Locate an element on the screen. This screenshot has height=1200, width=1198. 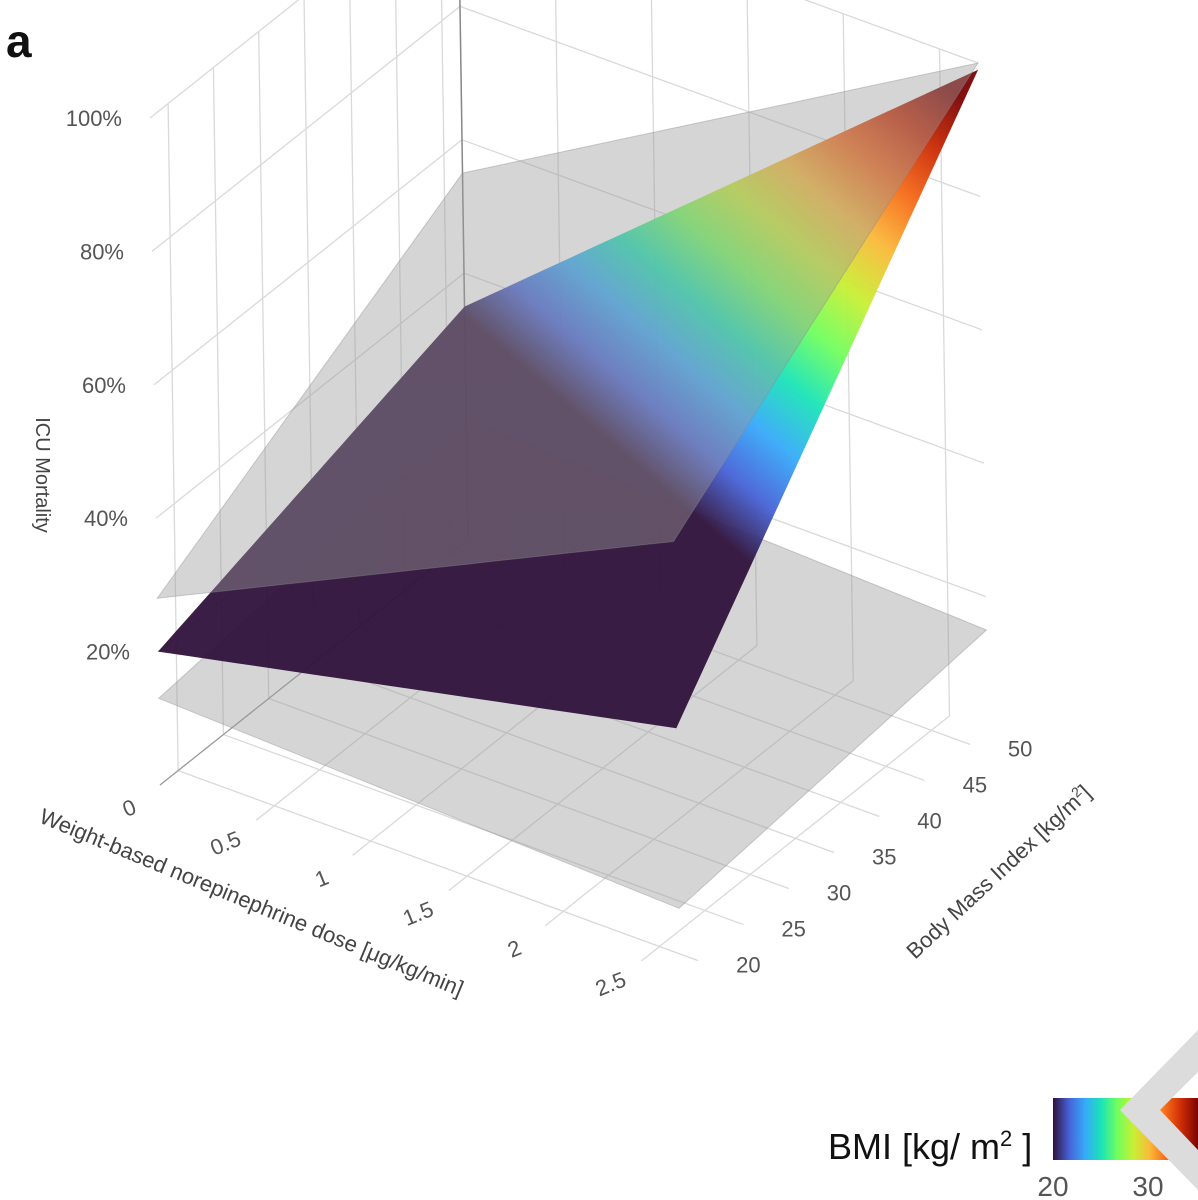
y-tick-label: 20 is located at coordinates (748, 965).